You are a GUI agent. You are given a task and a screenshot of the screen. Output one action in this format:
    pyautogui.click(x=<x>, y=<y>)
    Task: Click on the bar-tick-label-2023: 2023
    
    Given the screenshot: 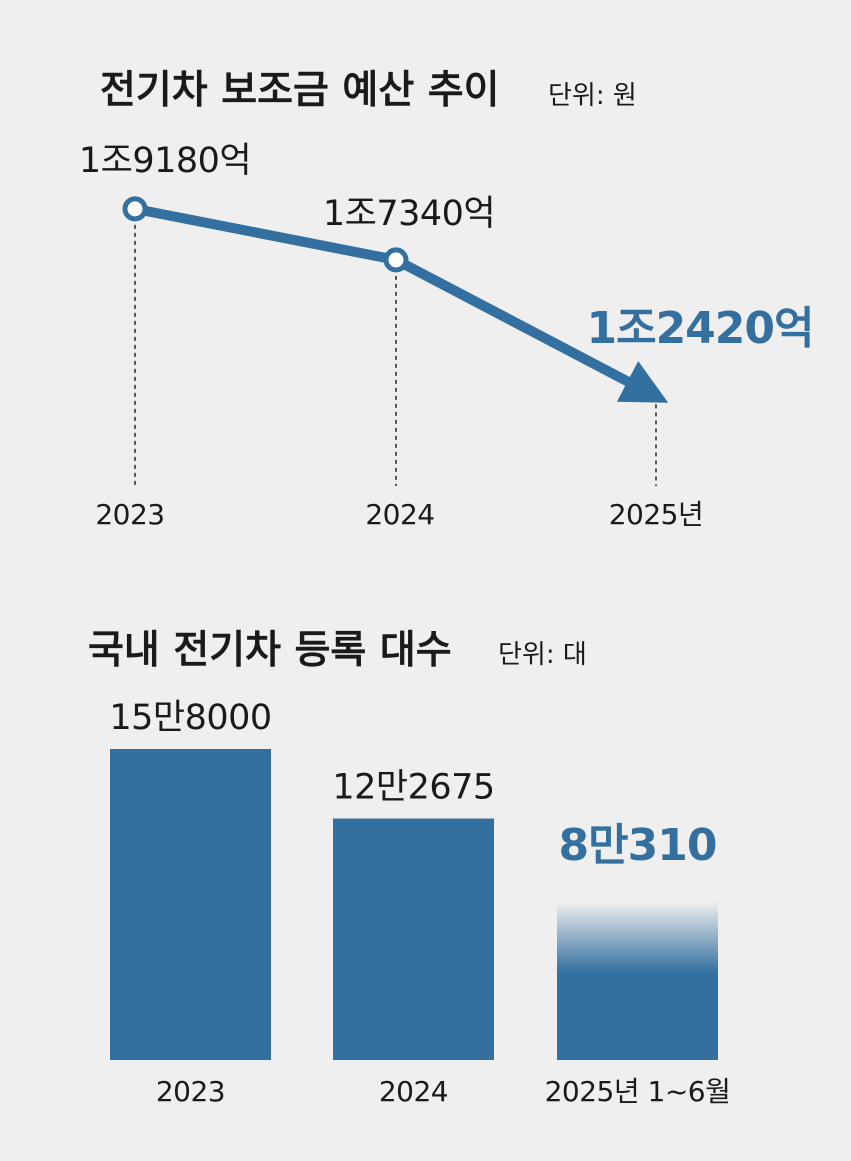 What is the action you would take?
    pyautogui.click(x=190, y=1091)
    